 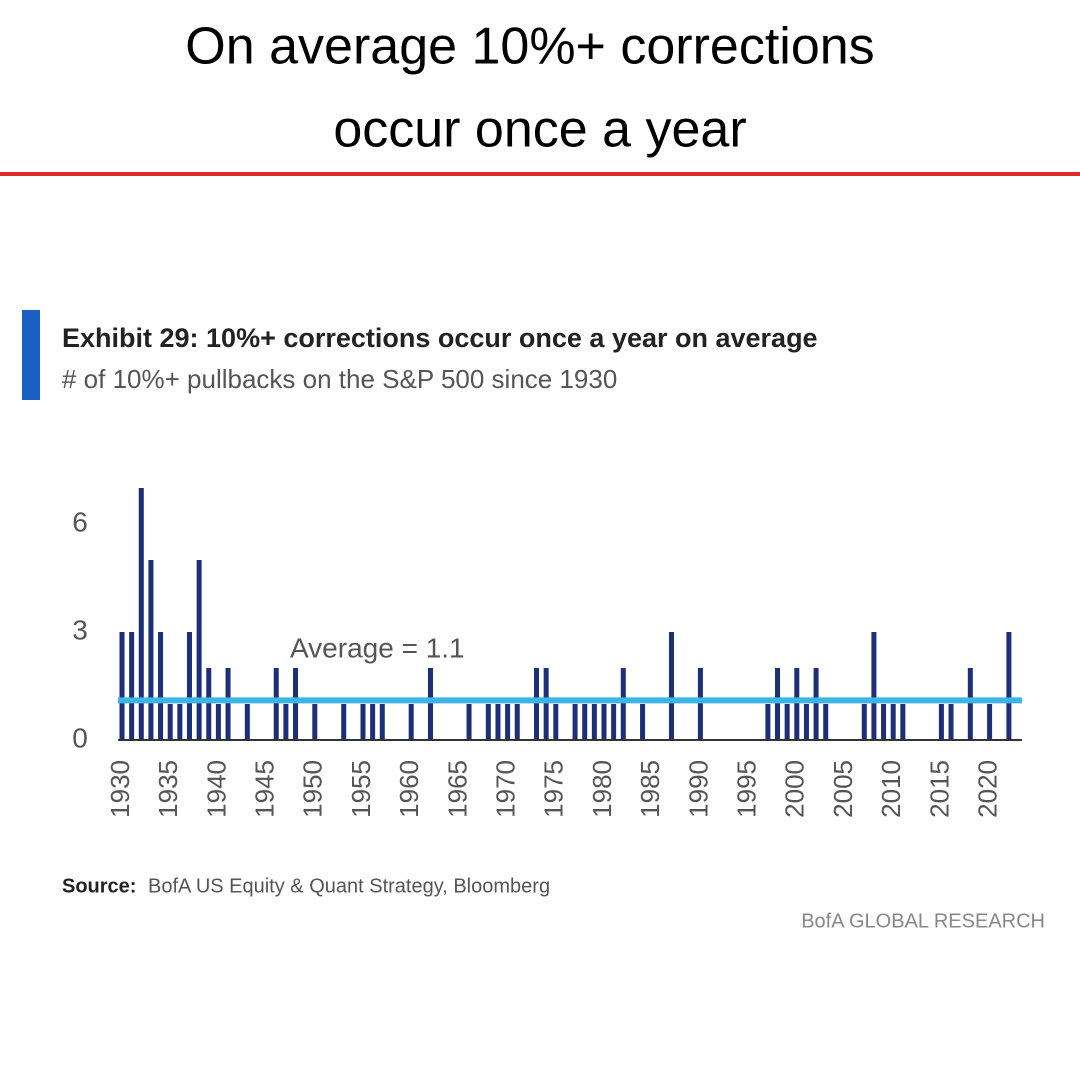 I want to click on average-label: Average = 1.1, so click(x=377, y=647).